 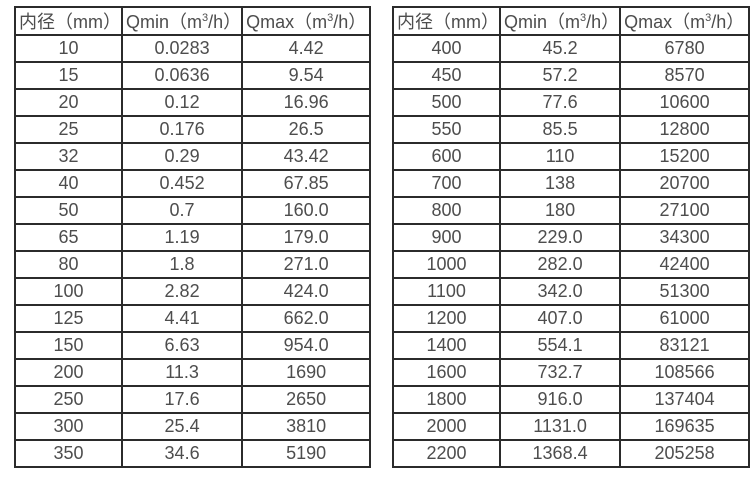 I want to click on table-cell-qmax: 27100, so click(x=684, y=210).